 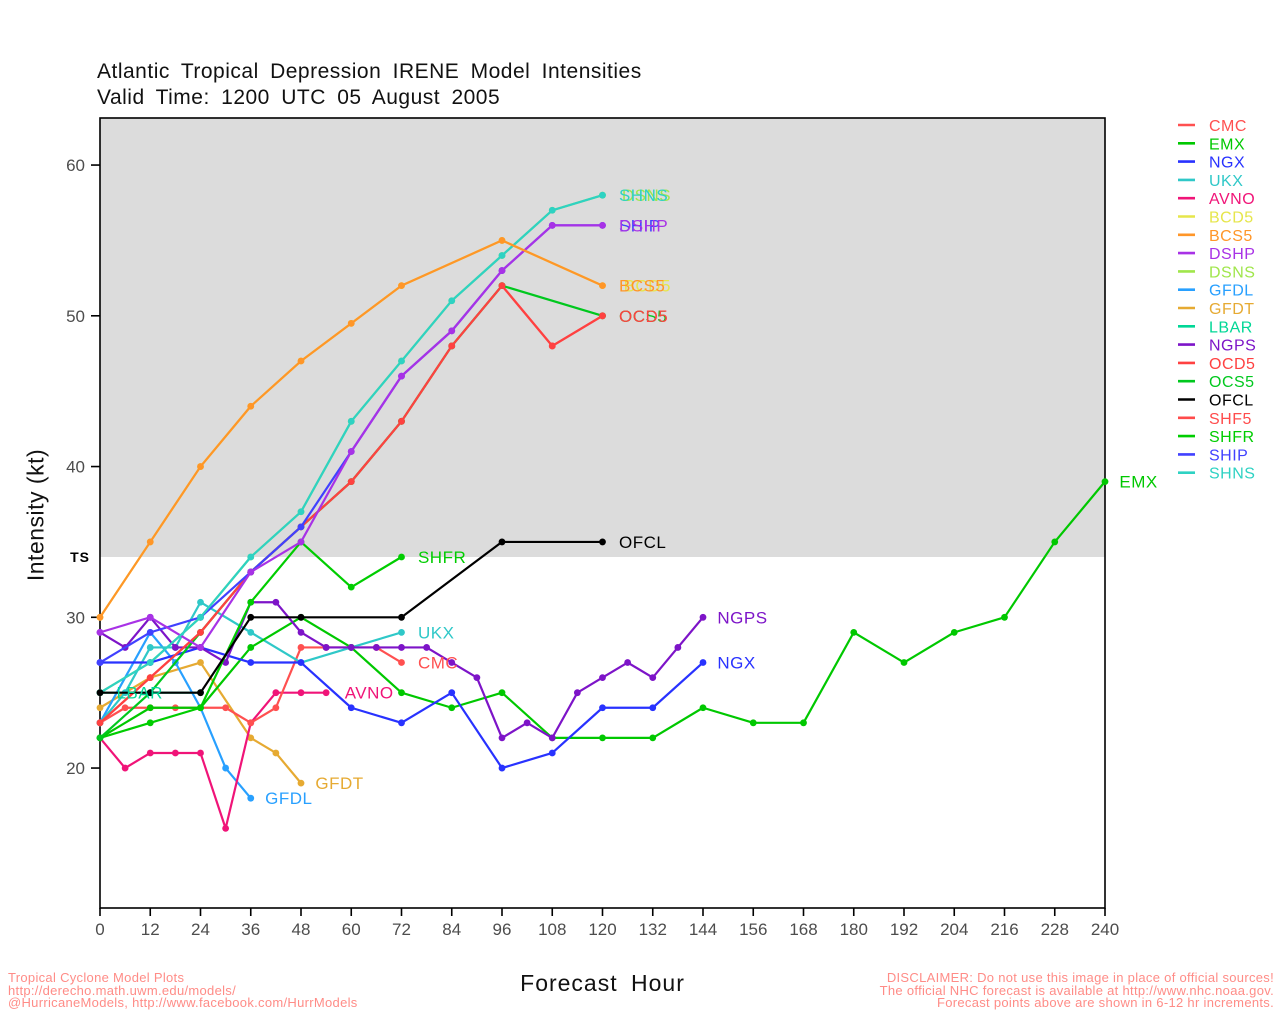 I want to click on legend-label-ukx: UKX, so click(x=1226, y=181).